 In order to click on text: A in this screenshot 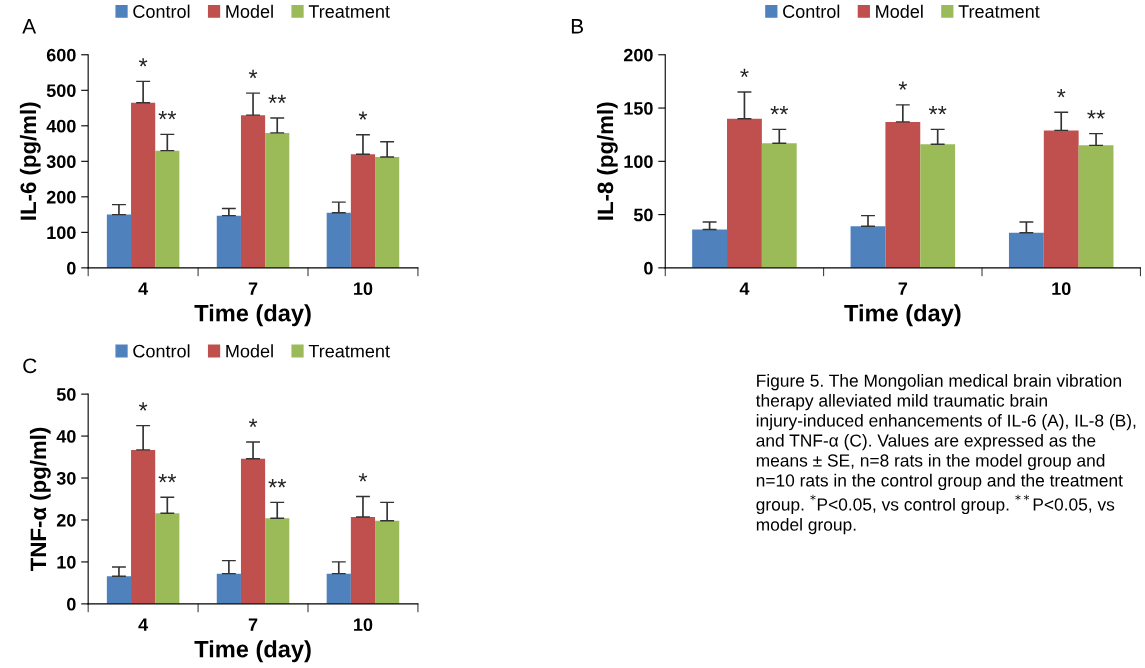, I will do `click(29, 26)`.